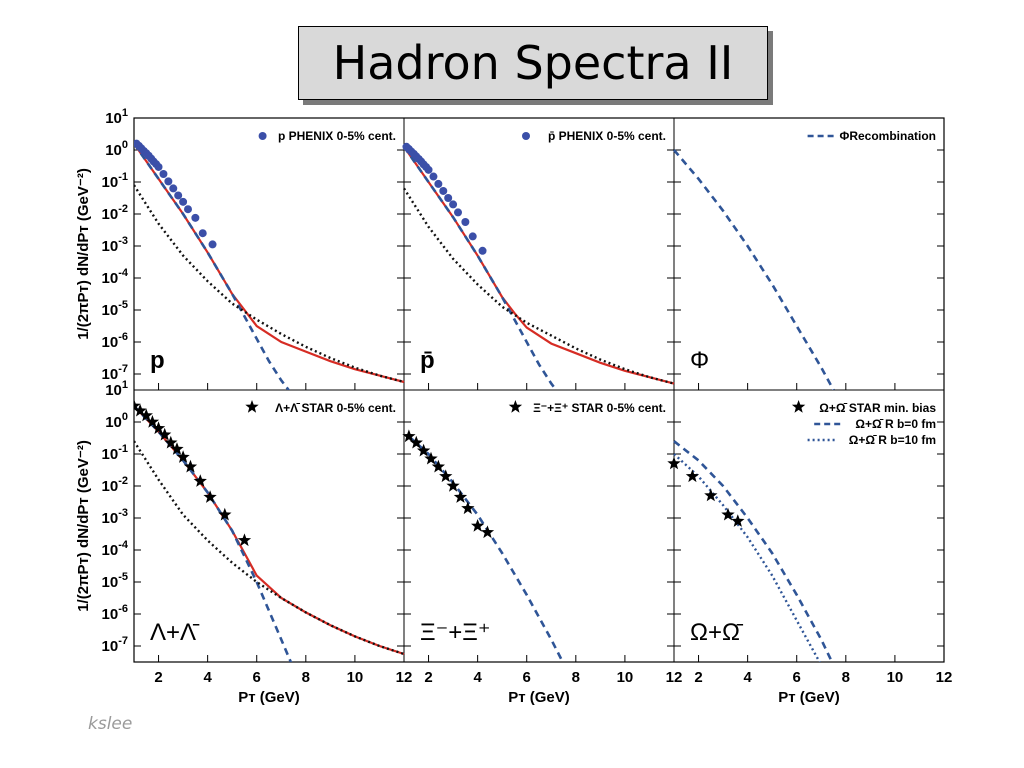  I want to click on chart-panel-top-center, so click(538, 266).